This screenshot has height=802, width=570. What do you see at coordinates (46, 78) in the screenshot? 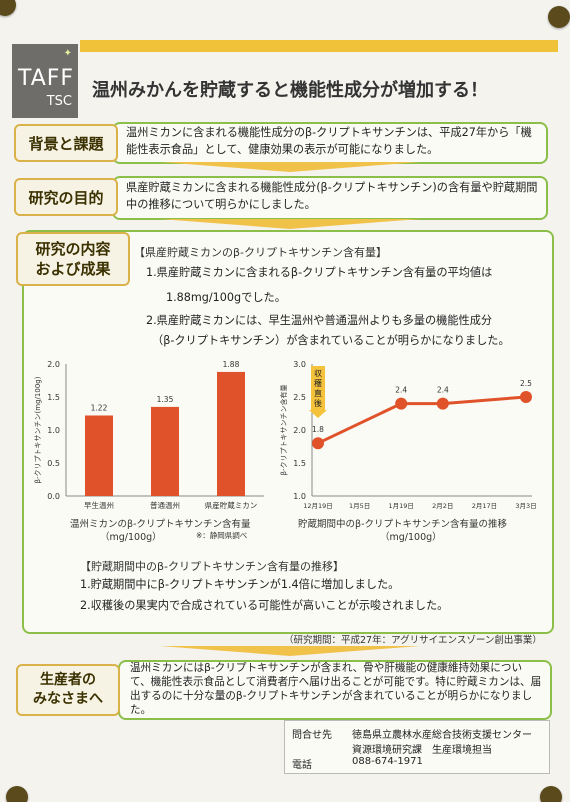
I see `logo-text-taff: TAFF` at bounding box center [46, 78].